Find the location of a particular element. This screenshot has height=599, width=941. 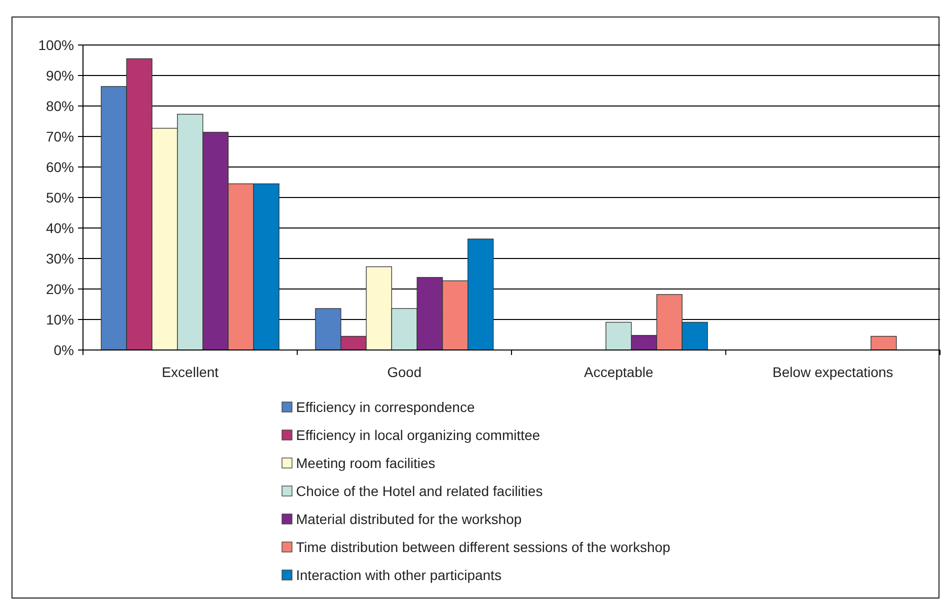

y-tick-label: 90% is located at coordinates (60, 75).